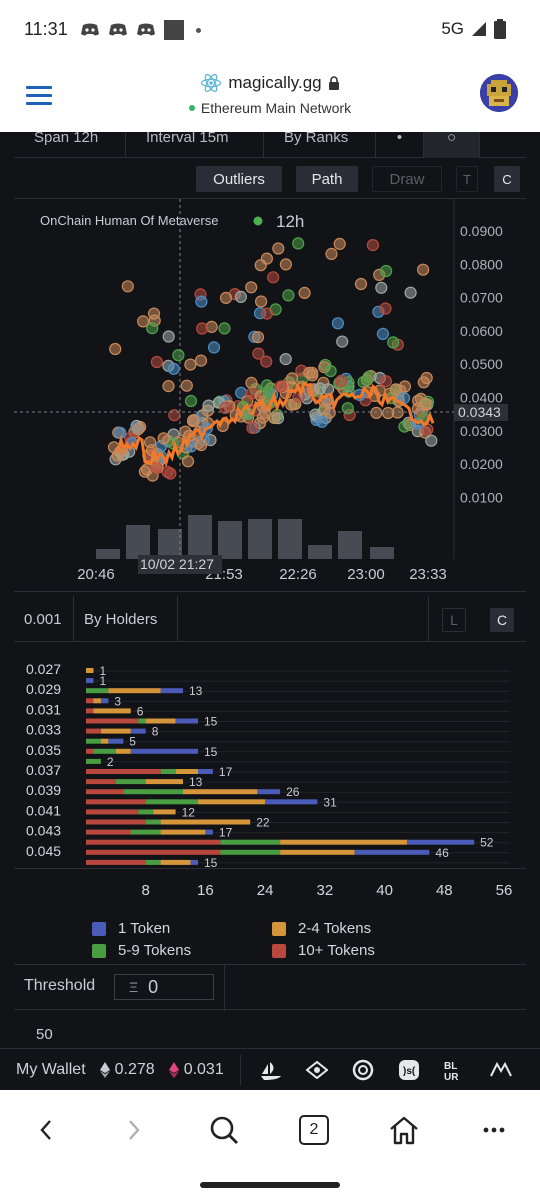 Image resolution: width=540 pixels, height=1200 pixels. I want to click on threshold-input: Ξ 0, so click(164, 987).